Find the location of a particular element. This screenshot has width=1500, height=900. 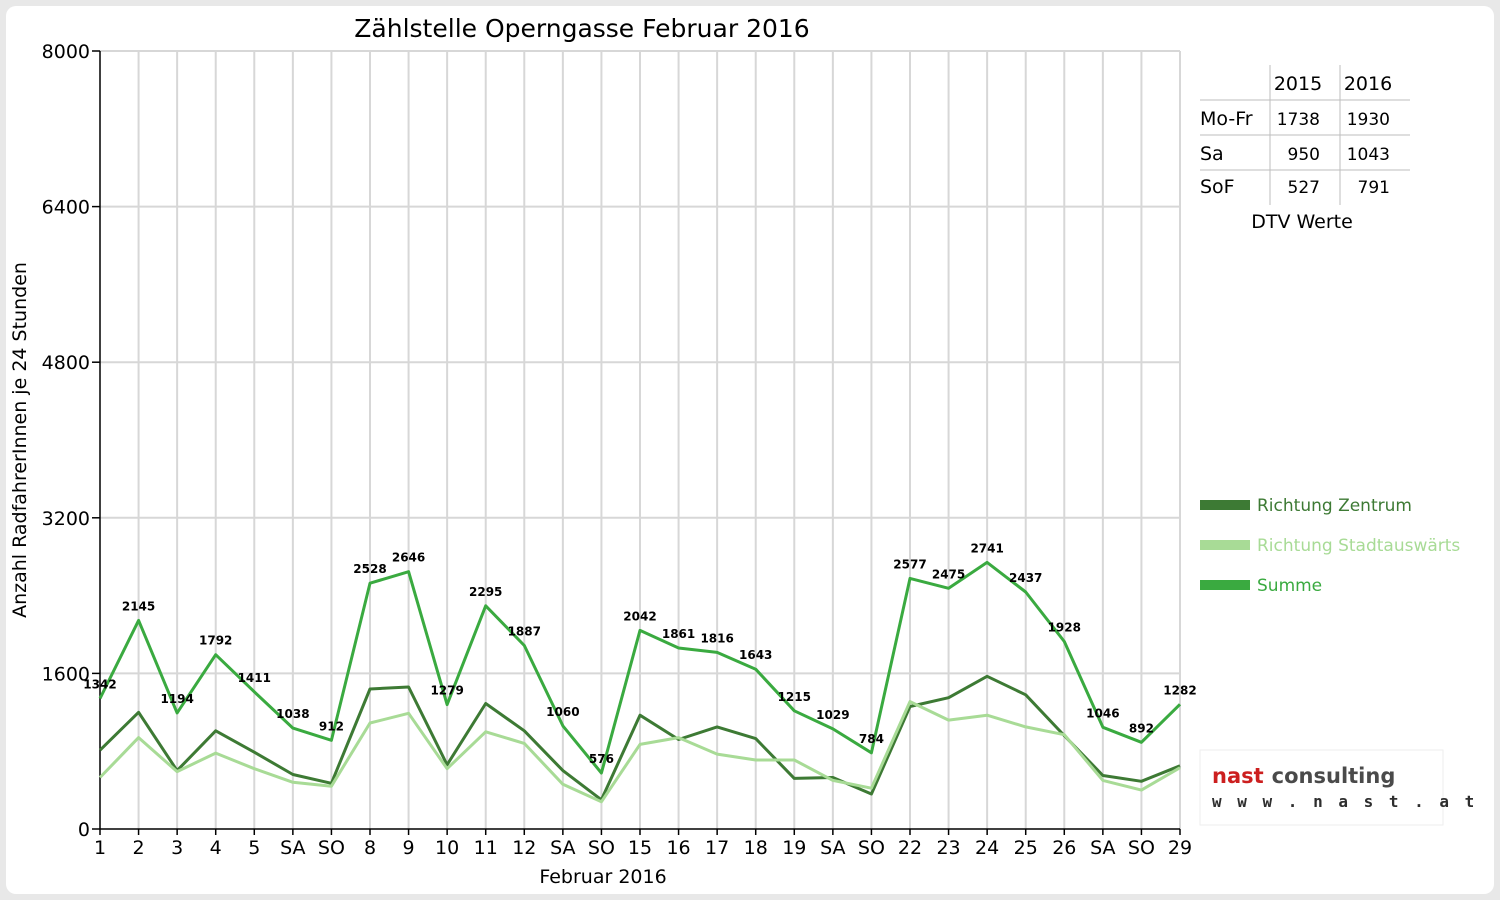

y-tick-label: 1600 is located at coordinates (66, 674).